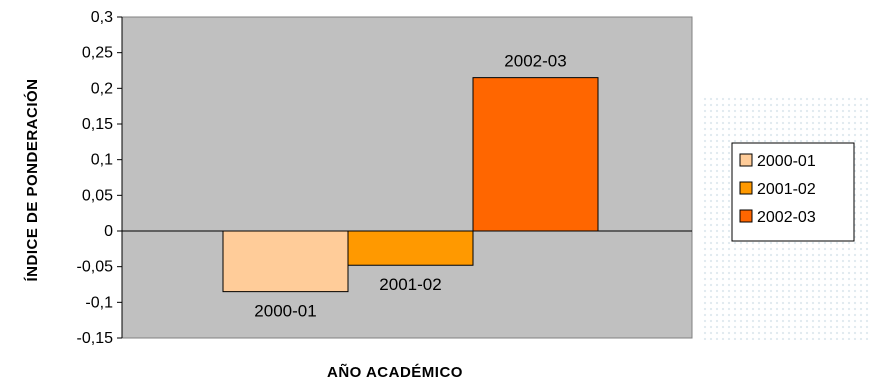 This screenshot has width=871, height=387. I want to click on legend: 2000-01 2001-02 2002-03, so click(793, 192).